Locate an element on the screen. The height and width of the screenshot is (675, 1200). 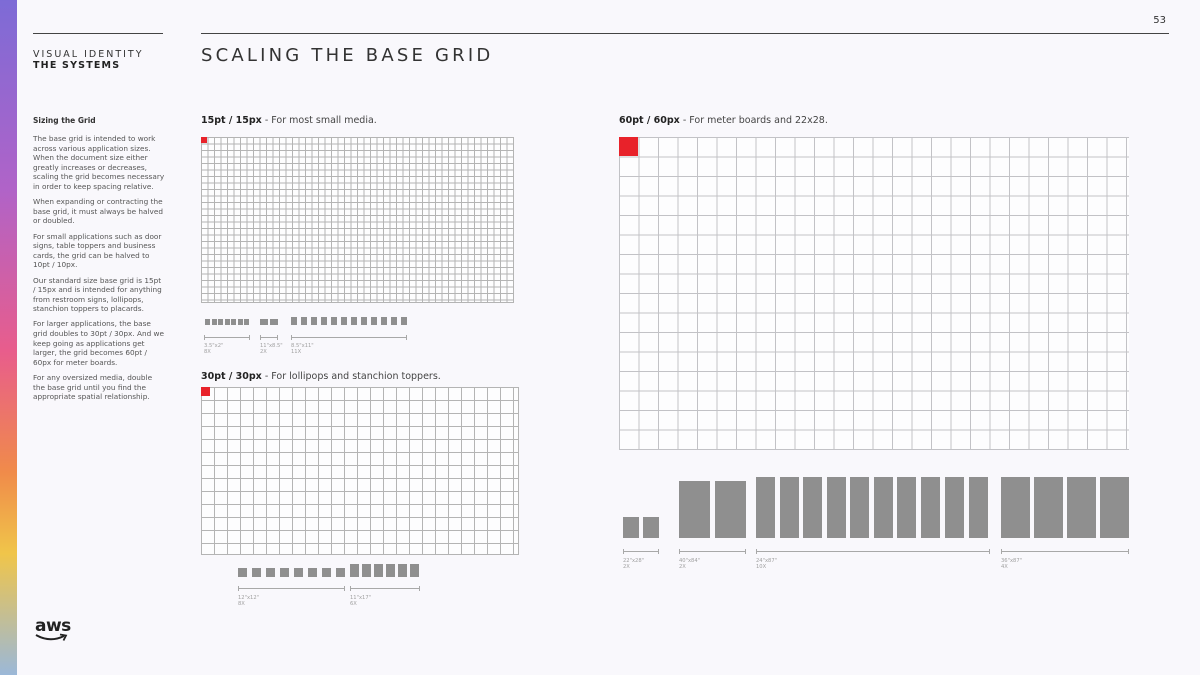
example-caption: 12"x12" 8X is located at coordinates (249, 601).